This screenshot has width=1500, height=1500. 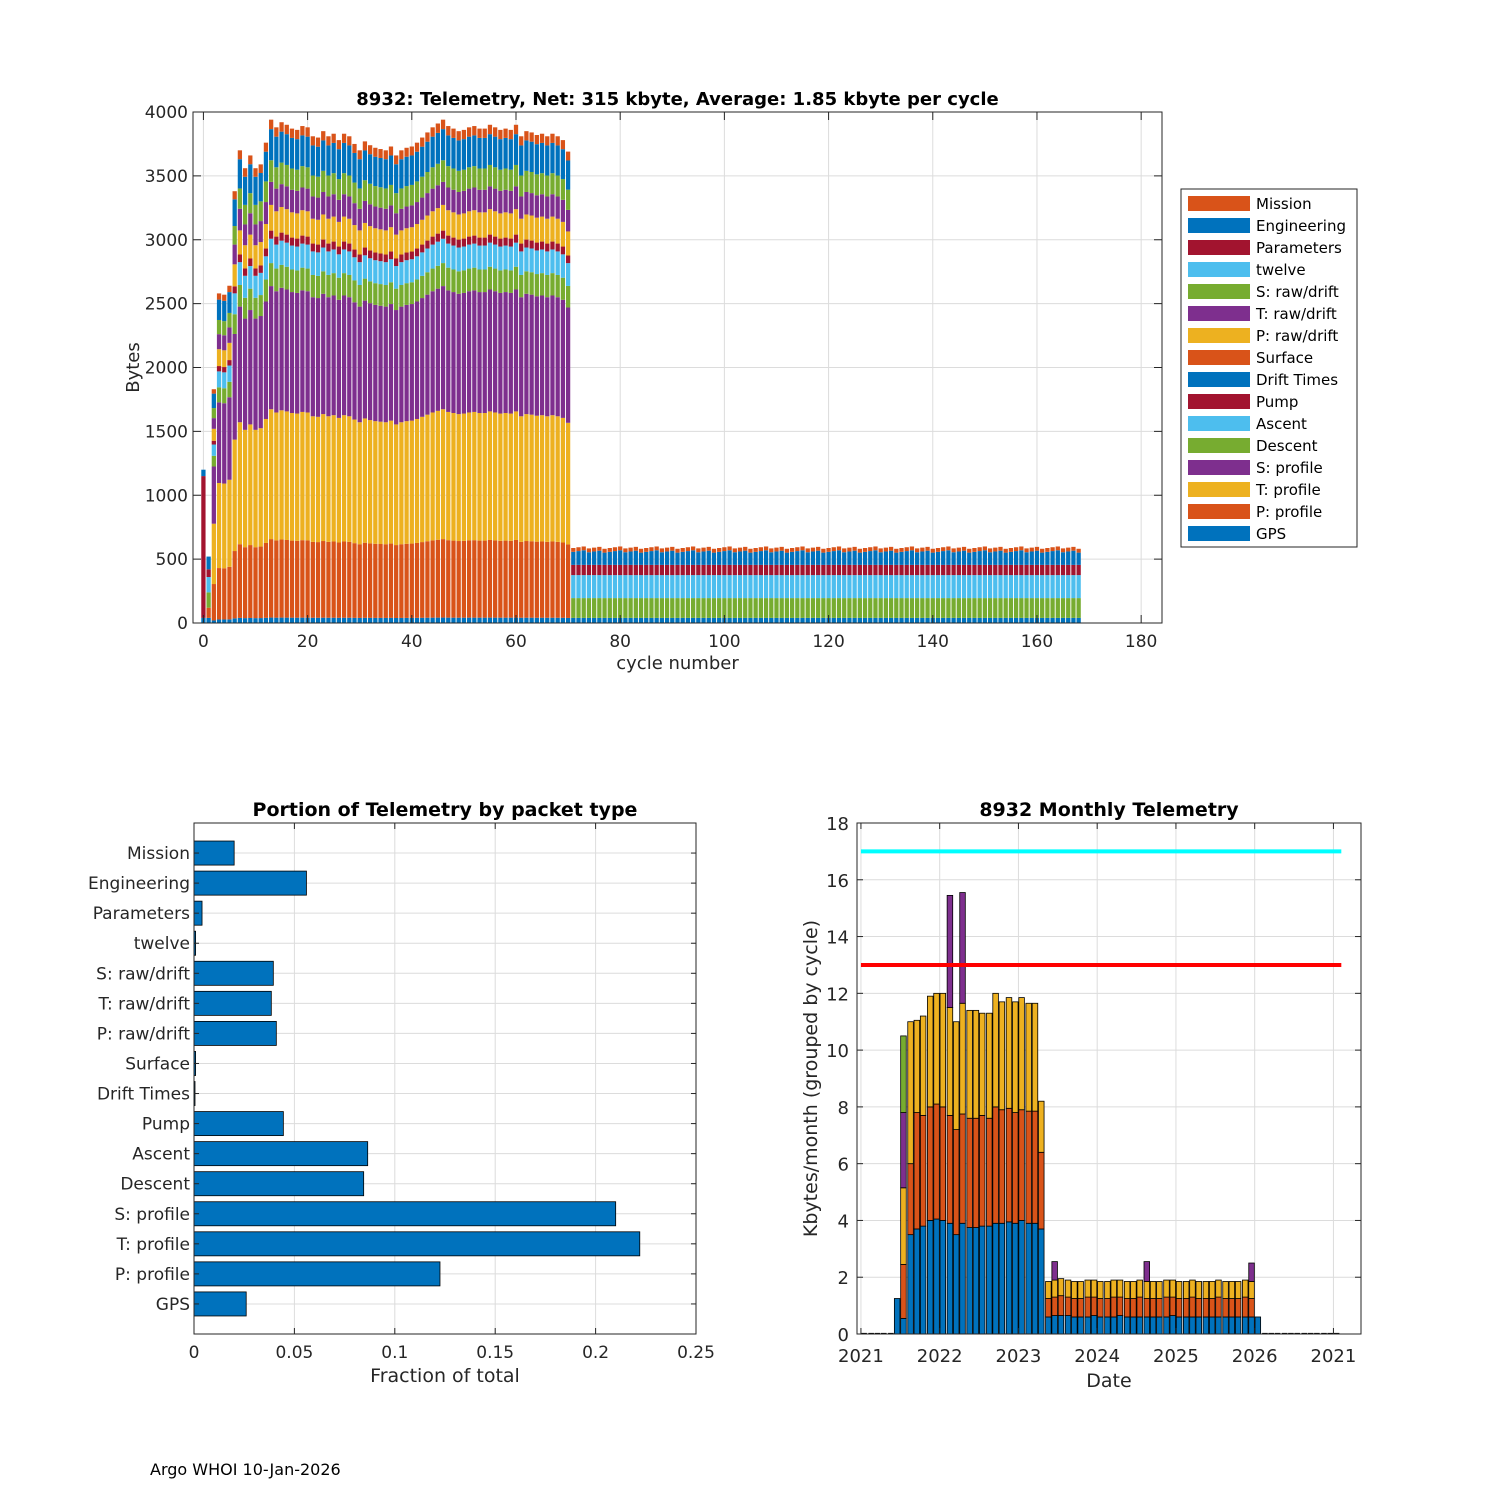 I want to click on category-label: Mission, so click(x=158, y=854).